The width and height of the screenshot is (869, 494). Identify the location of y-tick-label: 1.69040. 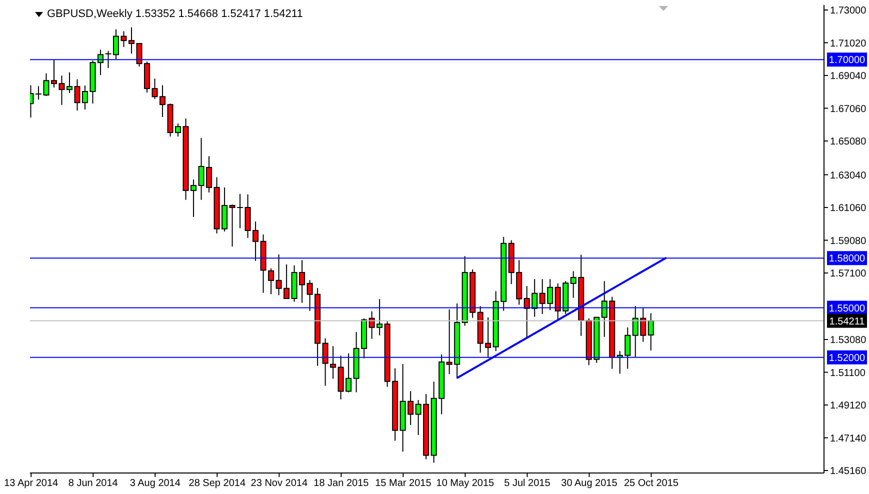
(848, 76).